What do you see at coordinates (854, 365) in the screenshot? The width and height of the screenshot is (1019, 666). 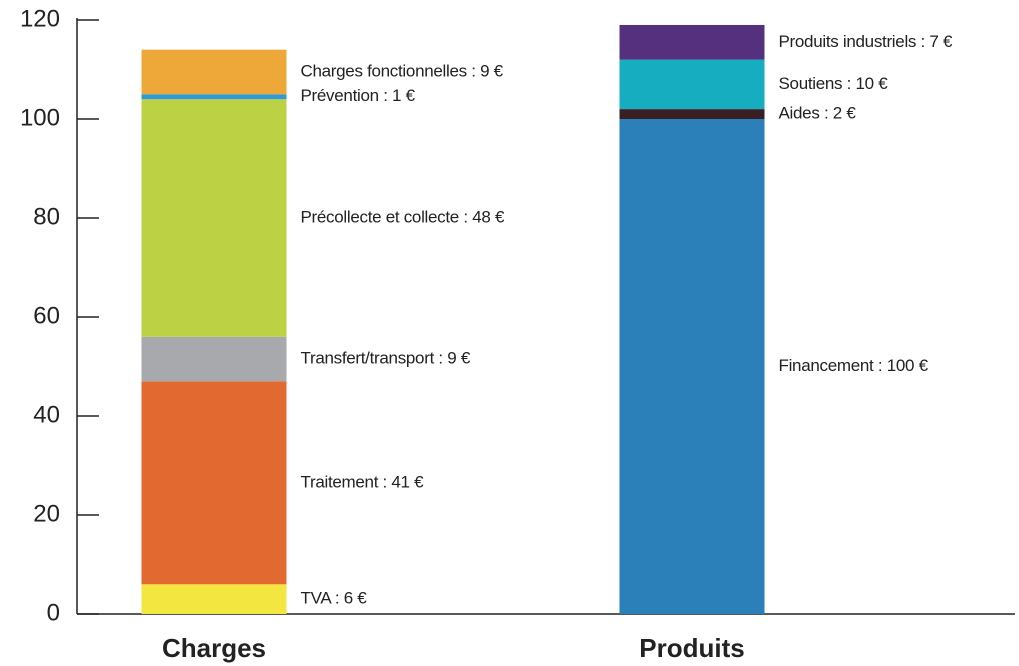 I see `segment-label: Financement : 100 €` at bounding box center [854, 365].